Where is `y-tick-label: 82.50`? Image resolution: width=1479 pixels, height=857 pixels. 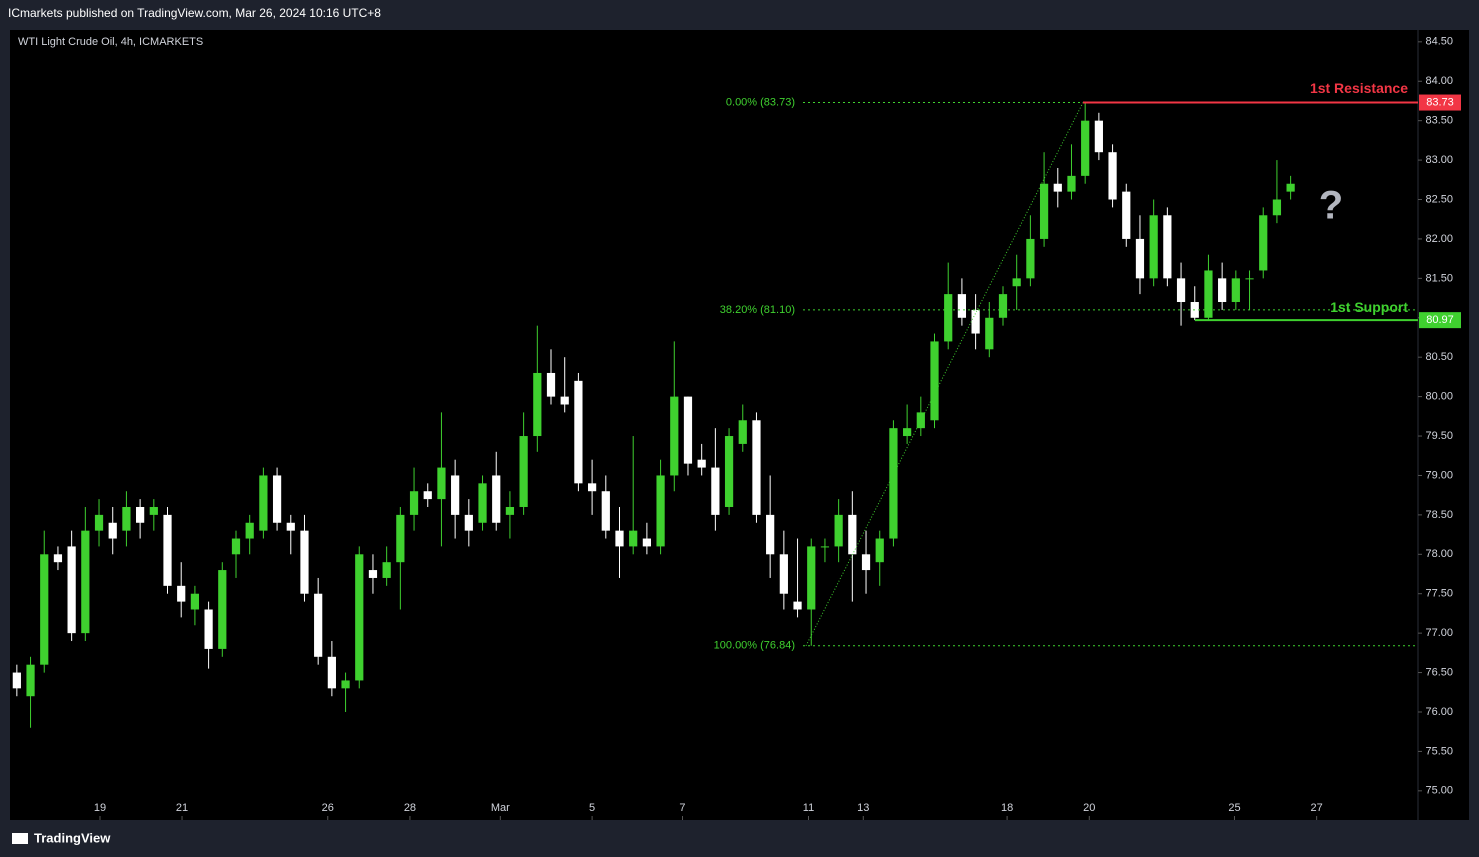
y-tick-label: 82.50 is located at coordinates (1439, 199).